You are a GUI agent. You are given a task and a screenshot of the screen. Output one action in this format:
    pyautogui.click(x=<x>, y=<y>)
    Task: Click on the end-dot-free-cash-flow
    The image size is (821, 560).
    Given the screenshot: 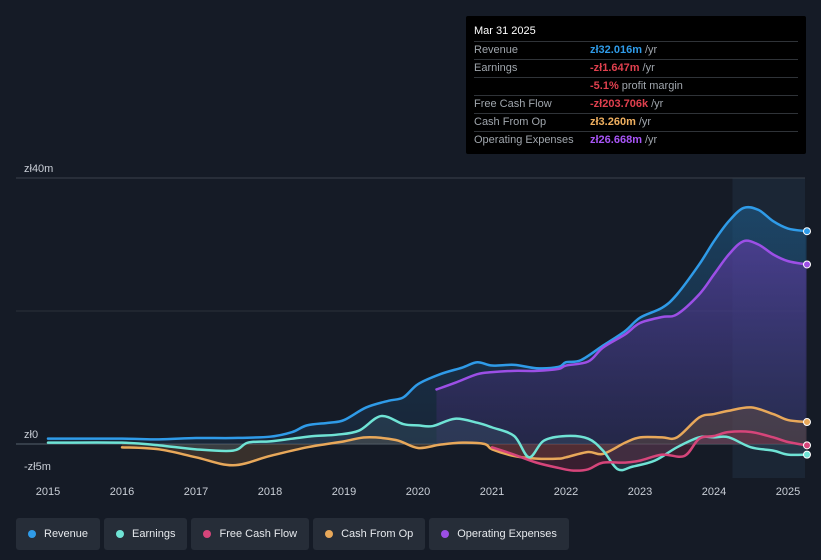 What is the action you would take?
    pyautogui.click(x=807, y=445)
    